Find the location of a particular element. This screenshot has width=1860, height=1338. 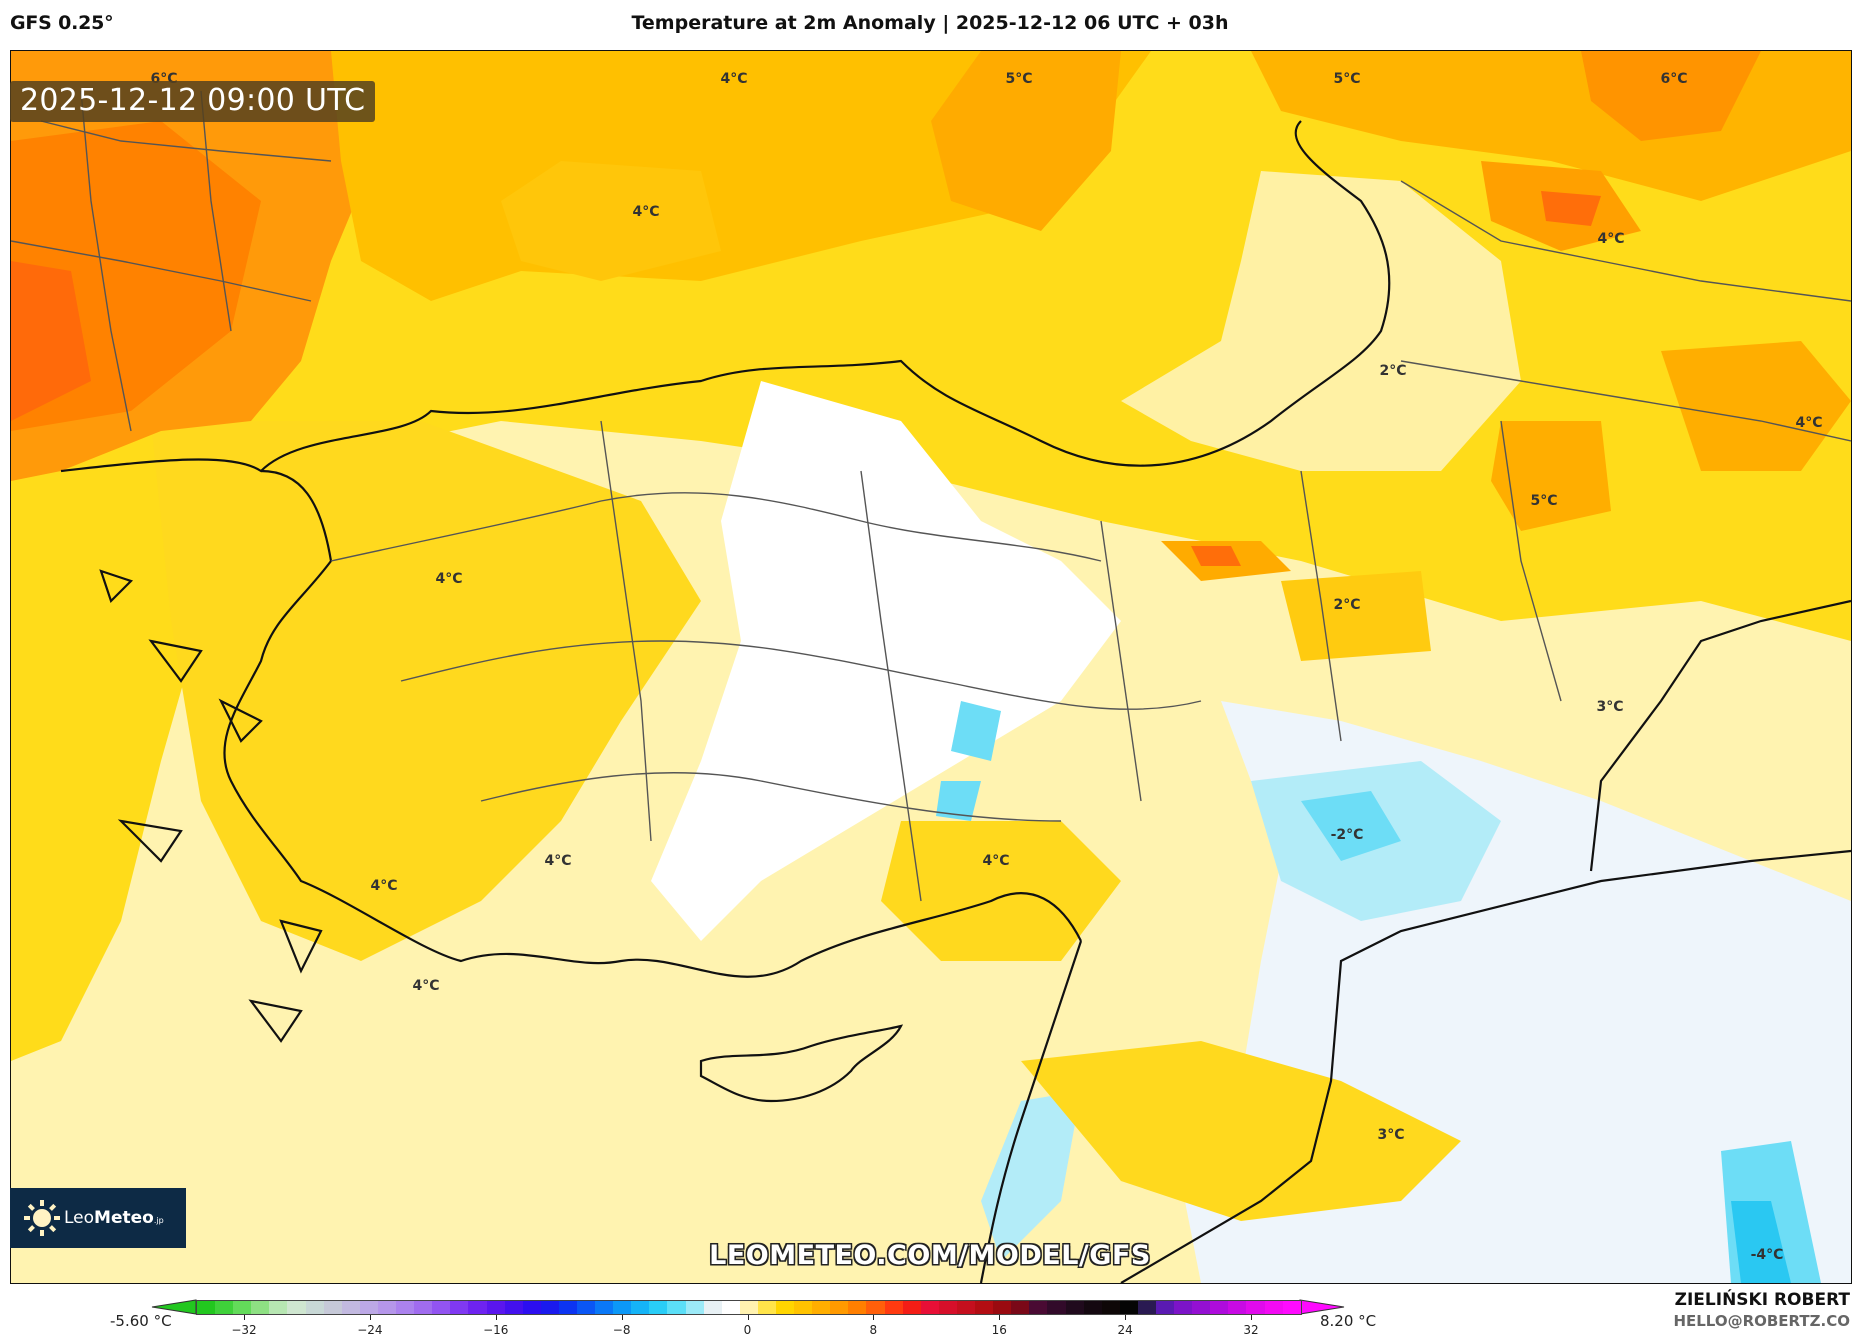

contour-label: 3°C is located at coordinates (1610, 707).